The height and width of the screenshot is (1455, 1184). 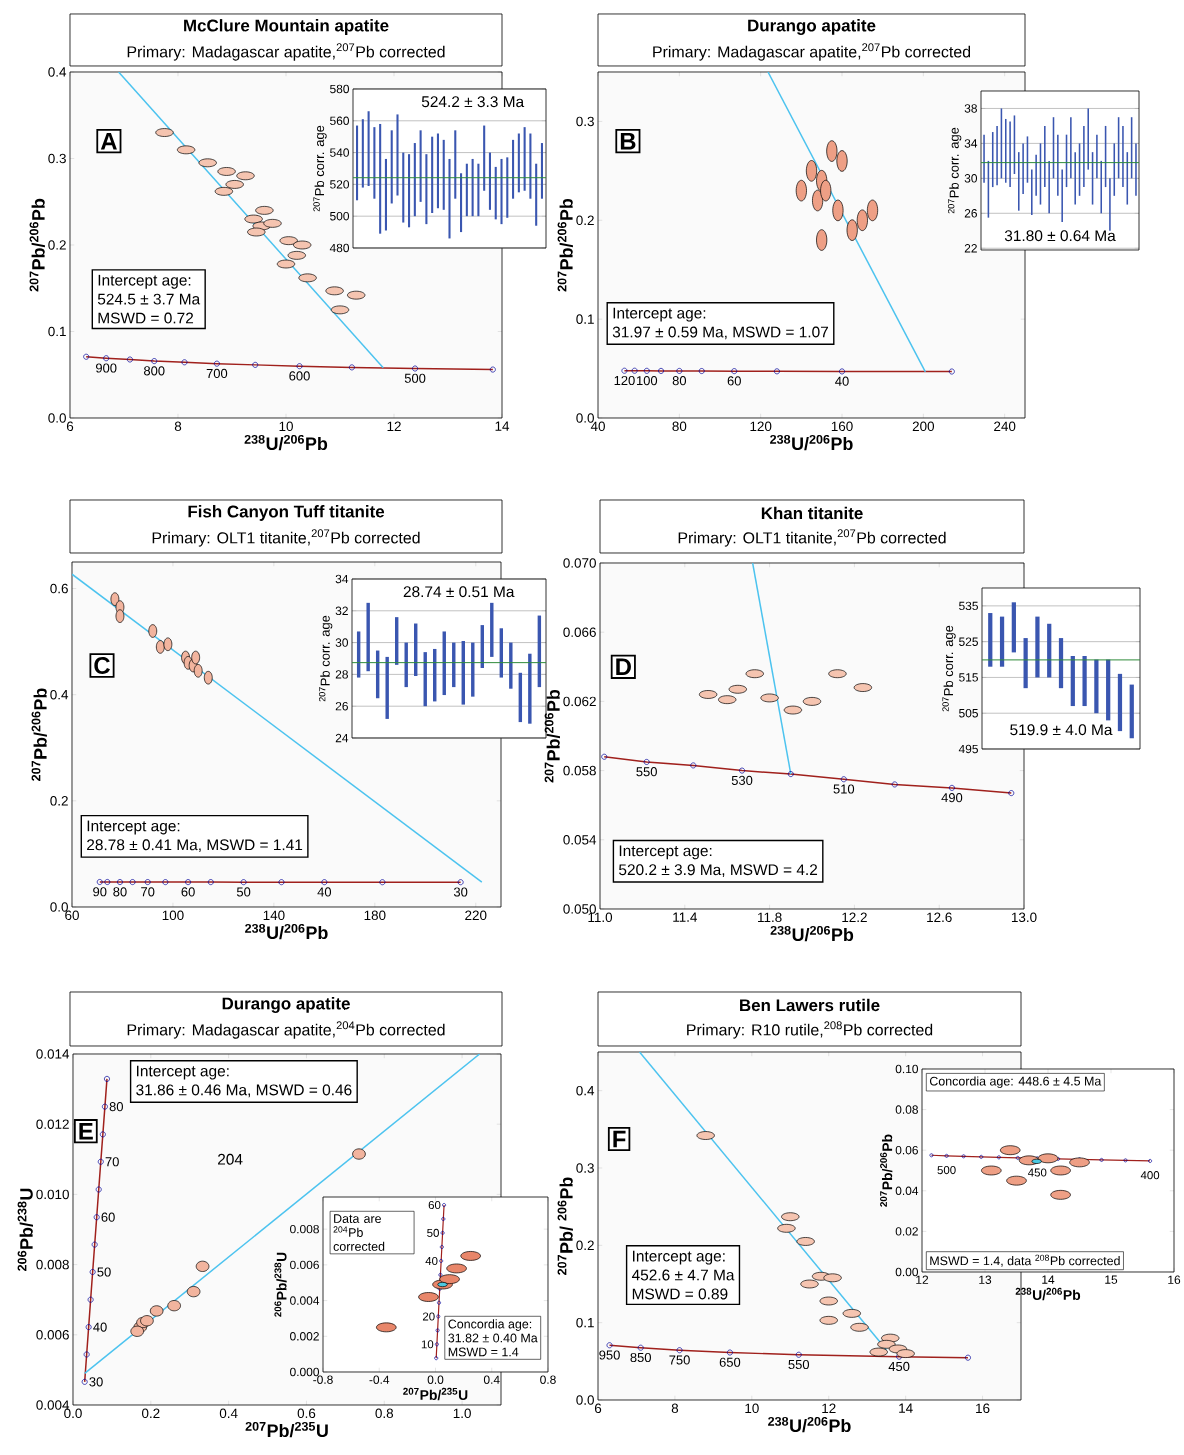 I want to click on y-tick-label: 580, so click(x=340, y=89).